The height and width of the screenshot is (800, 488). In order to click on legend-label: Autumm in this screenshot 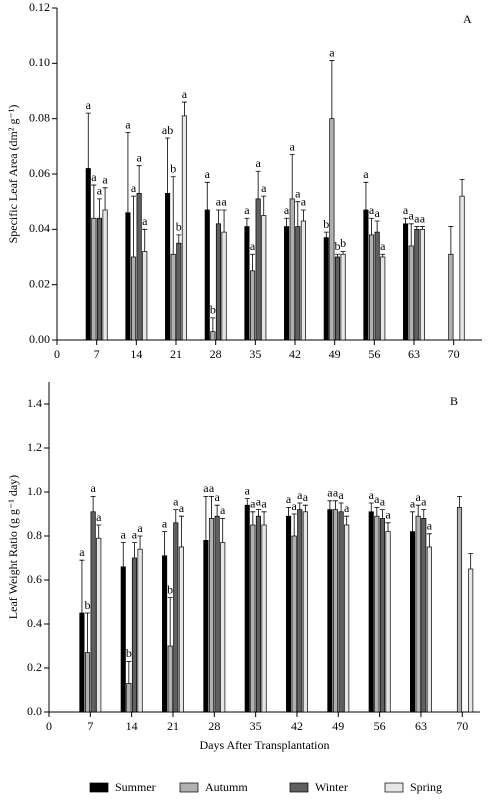, I will do `click(226, 787)`.